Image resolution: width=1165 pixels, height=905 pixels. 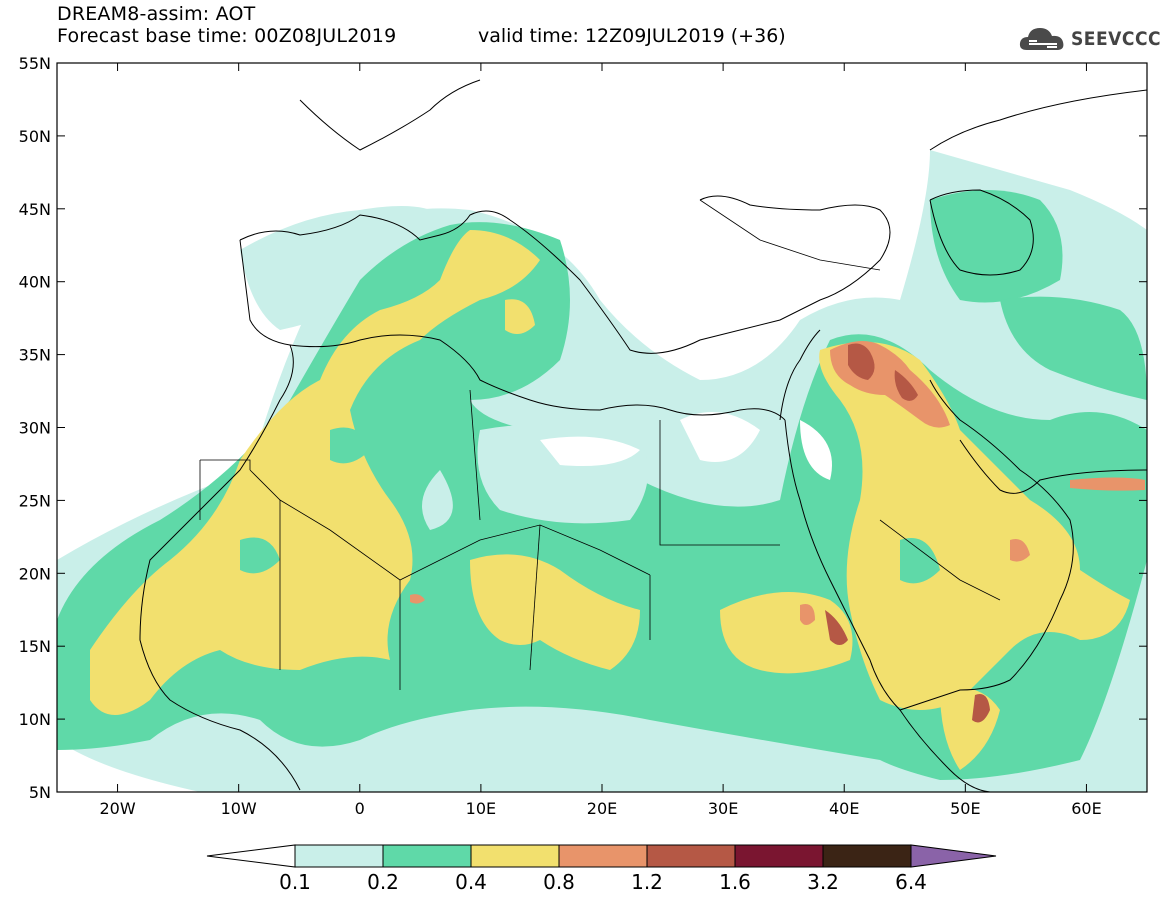 I want to click on cloud-icon, so click(x=1041, y=39).